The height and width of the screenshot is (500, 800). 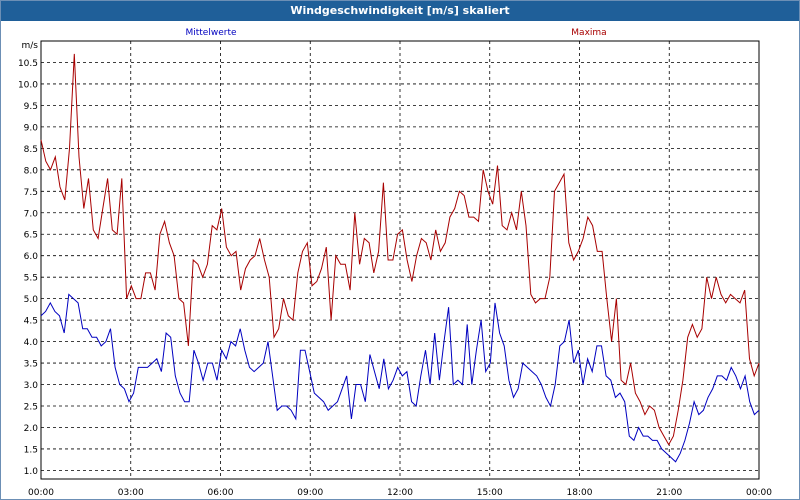 What do you see at coordinates (28, 64) in the screenshot?
I see `y-tick-label: 10.5` at bounding box center [28, 64].